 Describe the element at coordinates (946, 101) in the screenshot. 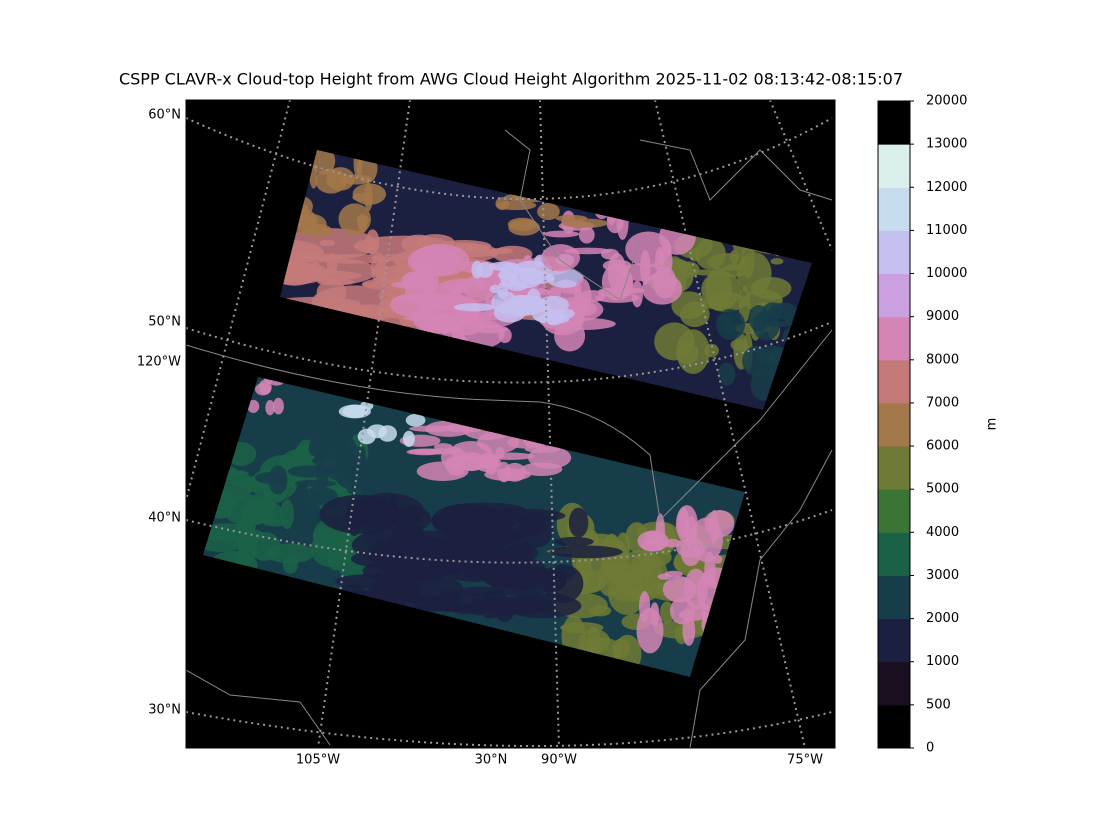

I see `colorbar-tick-label: 20000` at that location.